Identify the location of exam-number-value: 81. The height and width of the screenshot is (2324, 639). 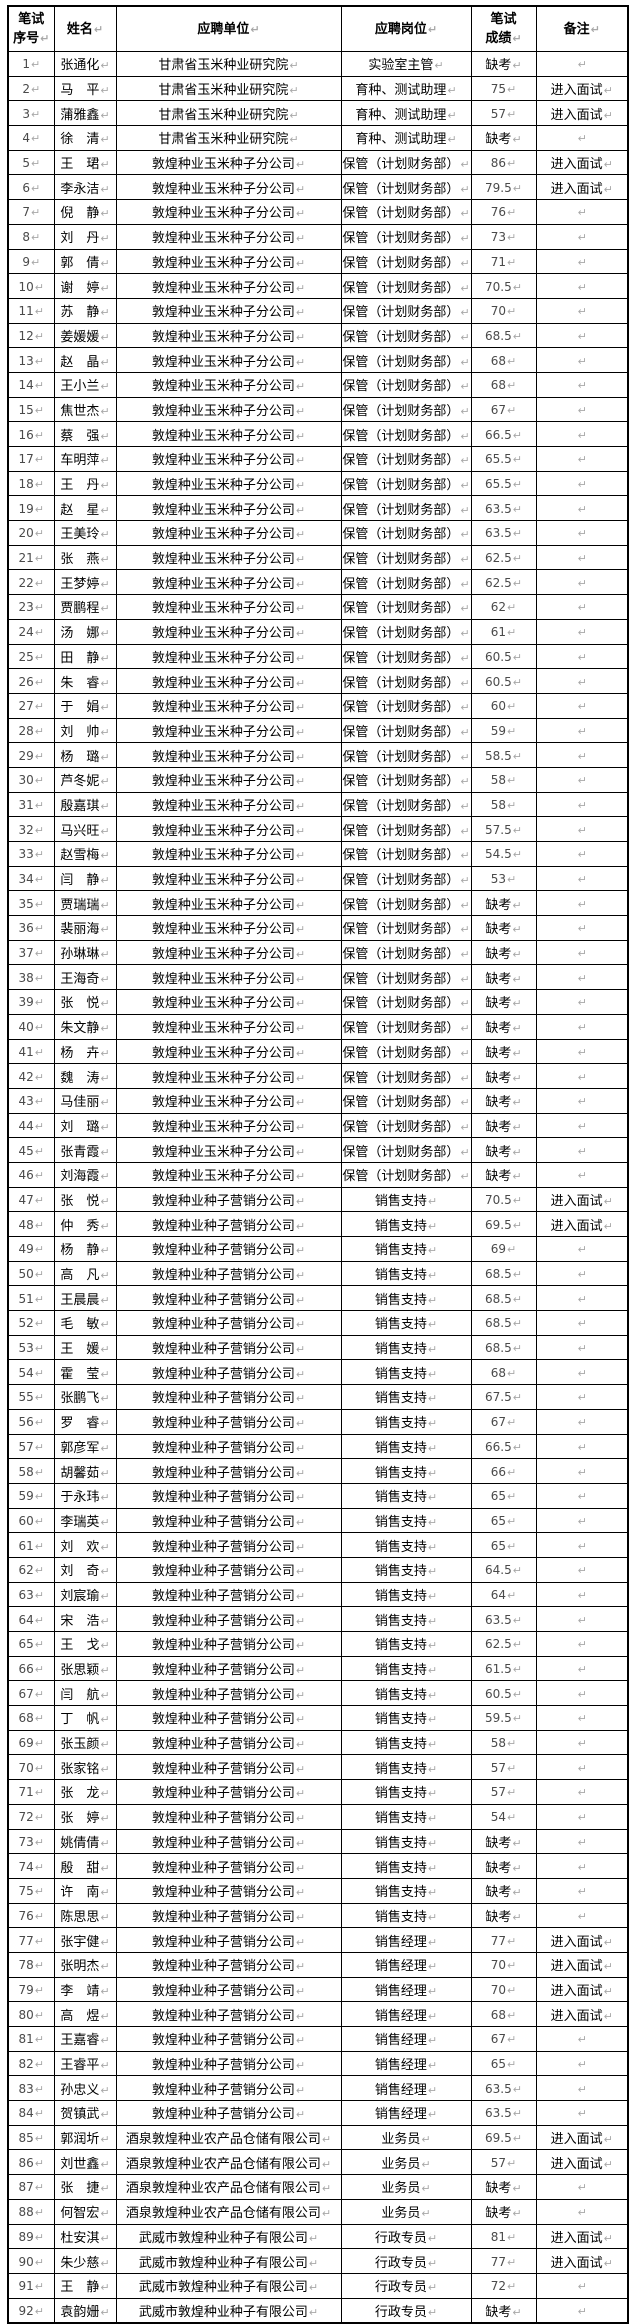
(26, 2039).